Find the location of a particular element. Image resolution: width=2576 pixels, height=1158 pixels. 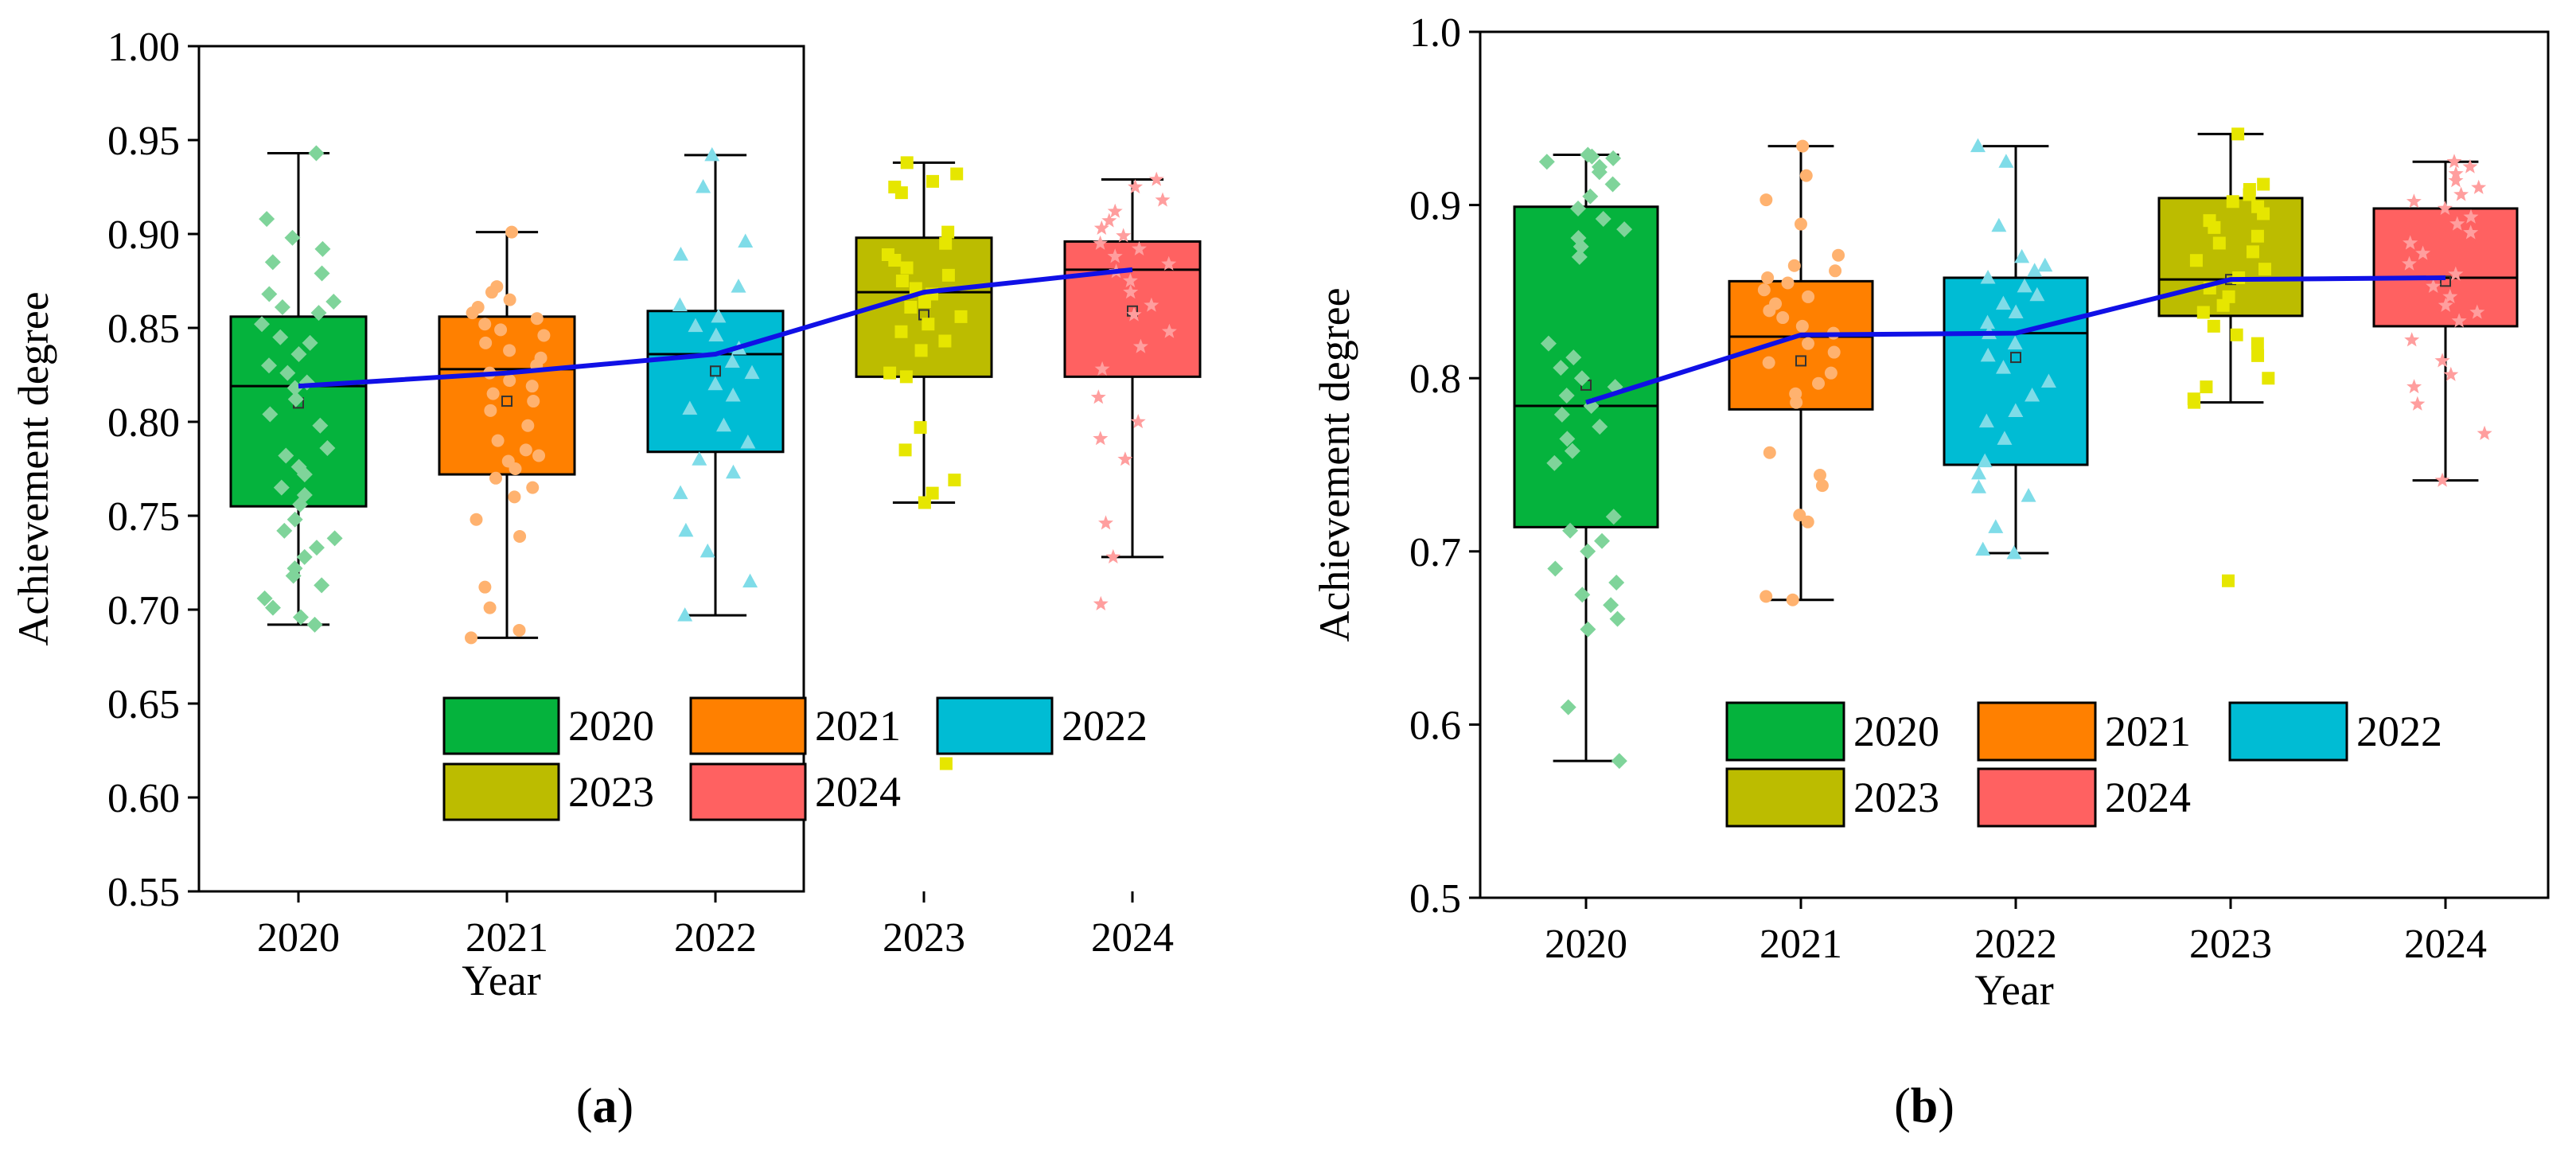

y-tick-label: 0.85 is located at coordinates (143, 329).